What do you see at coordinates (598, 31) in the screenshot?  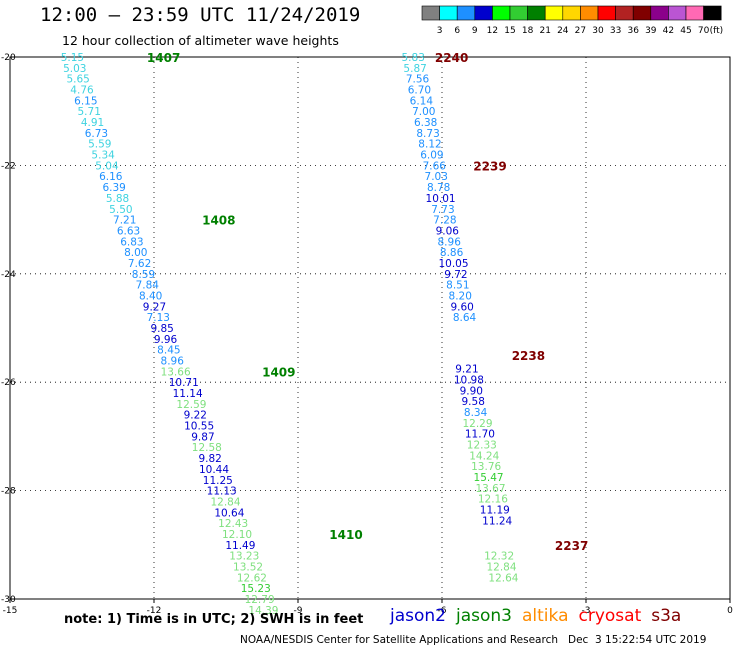 I see `legend-label: 30` at bounding box center [598, 31].